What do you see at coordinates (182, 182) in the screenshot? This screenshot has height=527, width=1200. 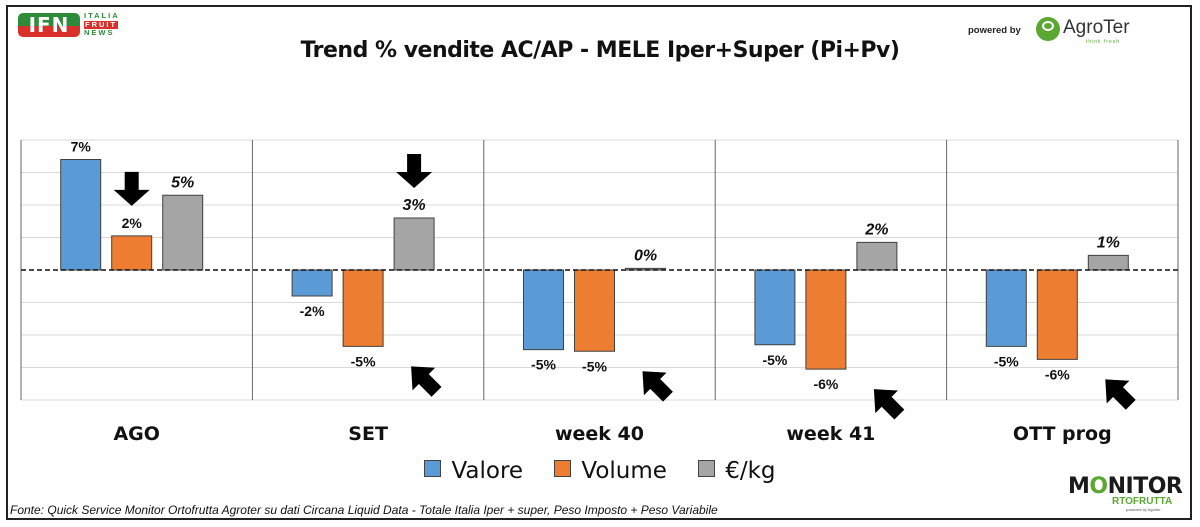 I see `data-label: 5%` at bounding box center [182, 182].